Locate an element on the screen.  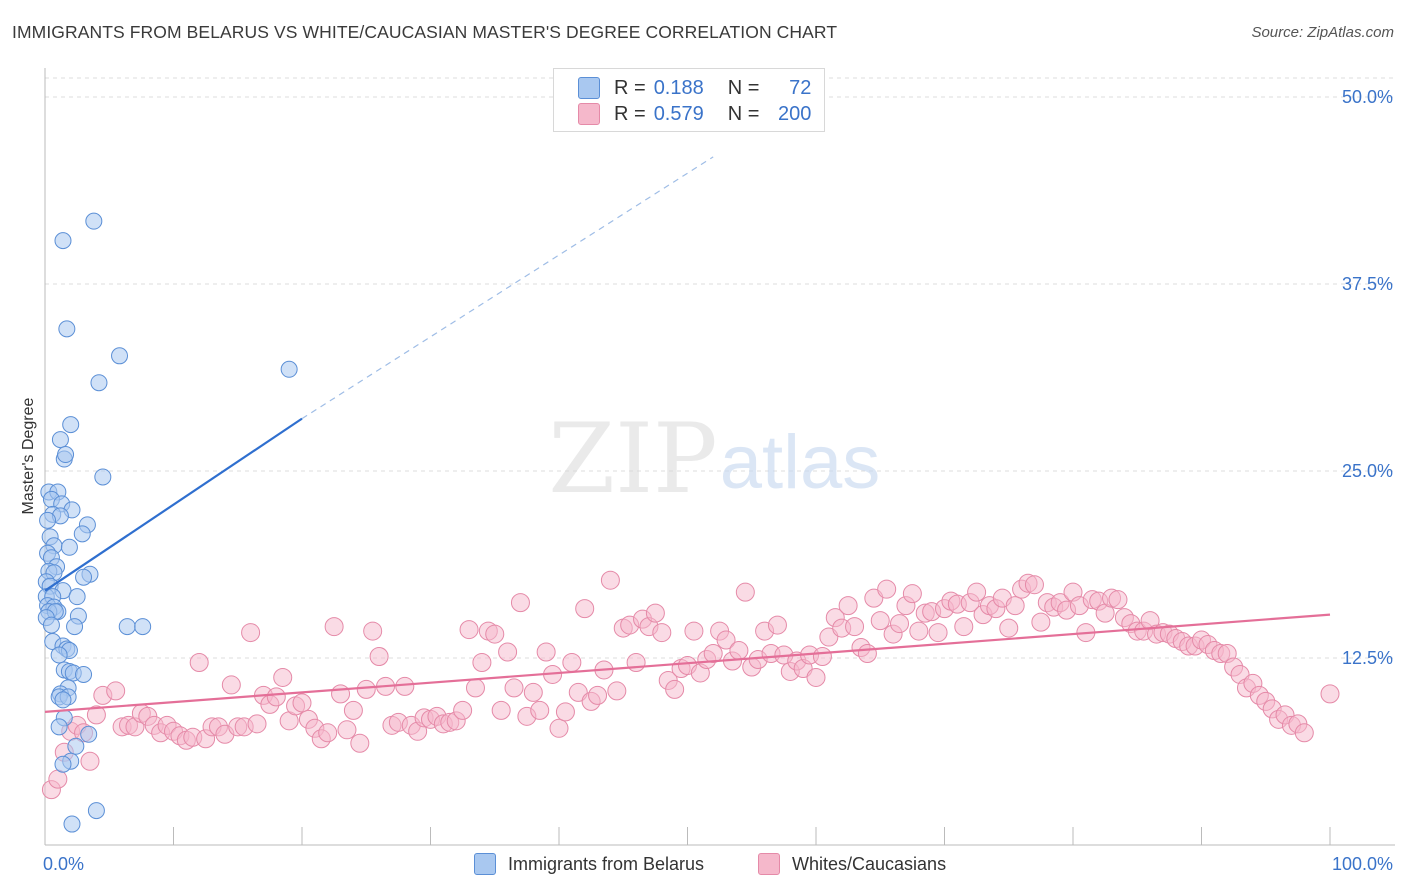
y-tick-label: 37.5% is located at coordinates (1367, 284).